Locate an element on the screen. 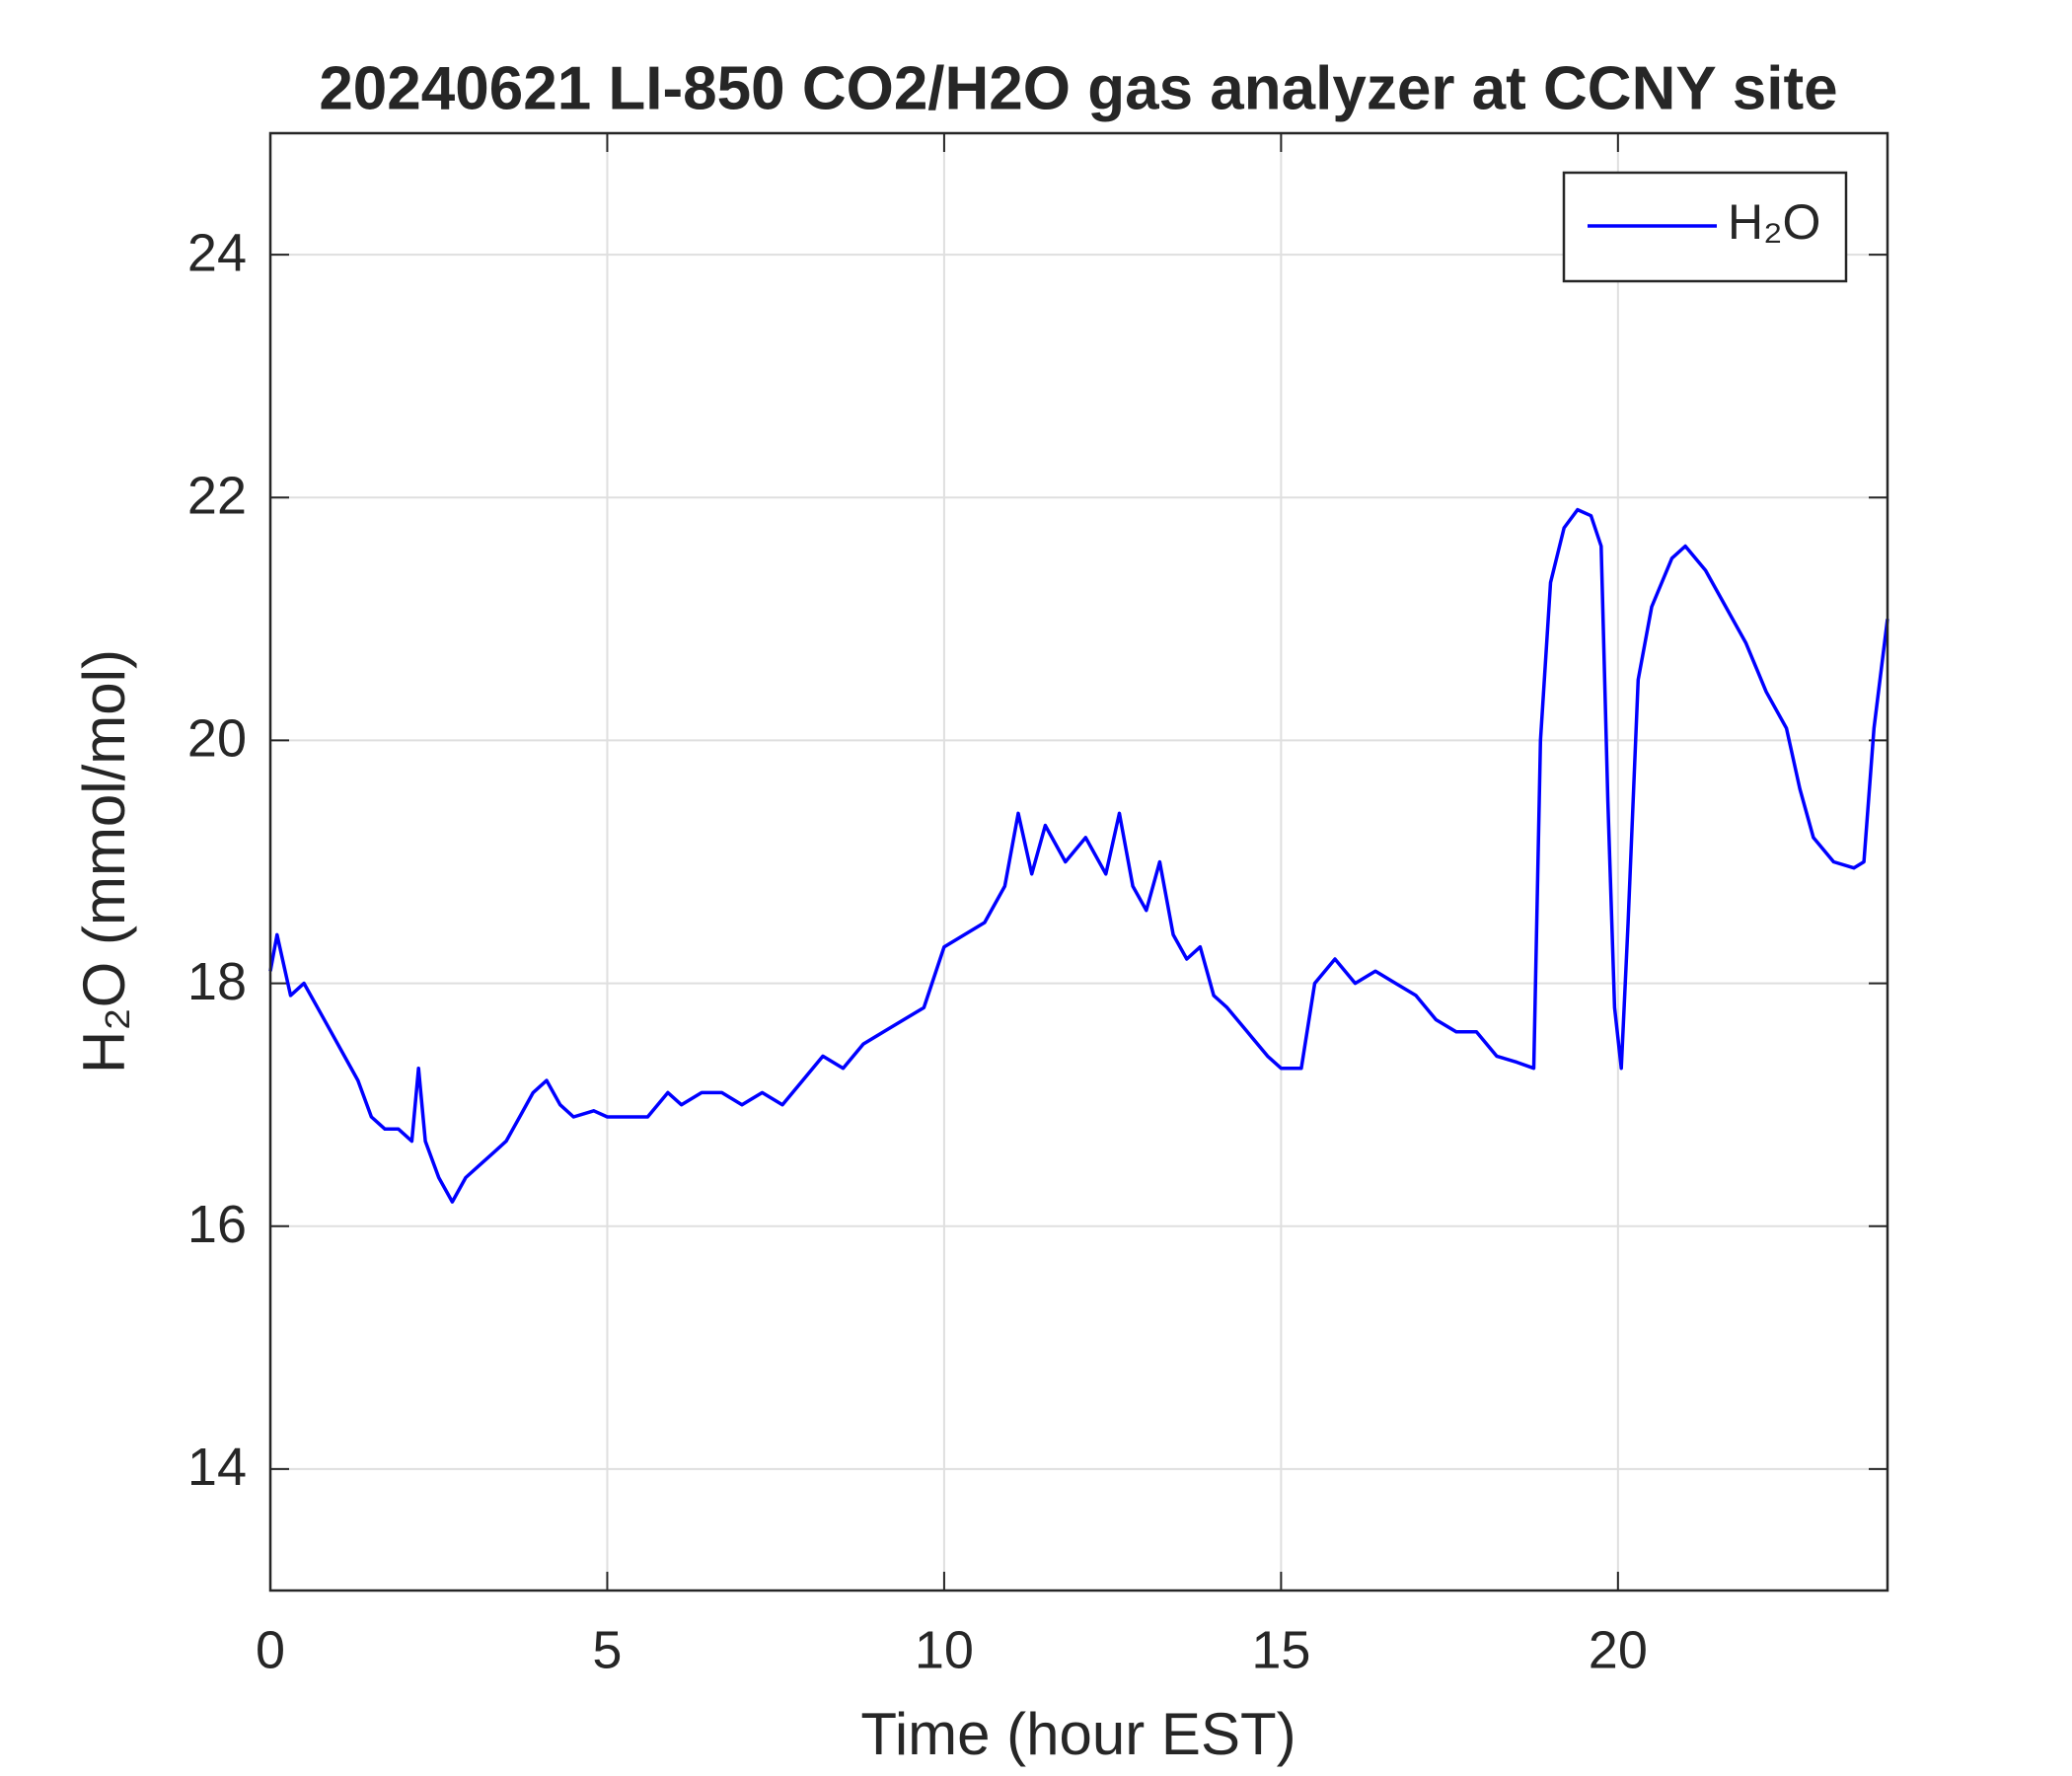  legend-label: H₂O is located at coordinates (1774, 222).